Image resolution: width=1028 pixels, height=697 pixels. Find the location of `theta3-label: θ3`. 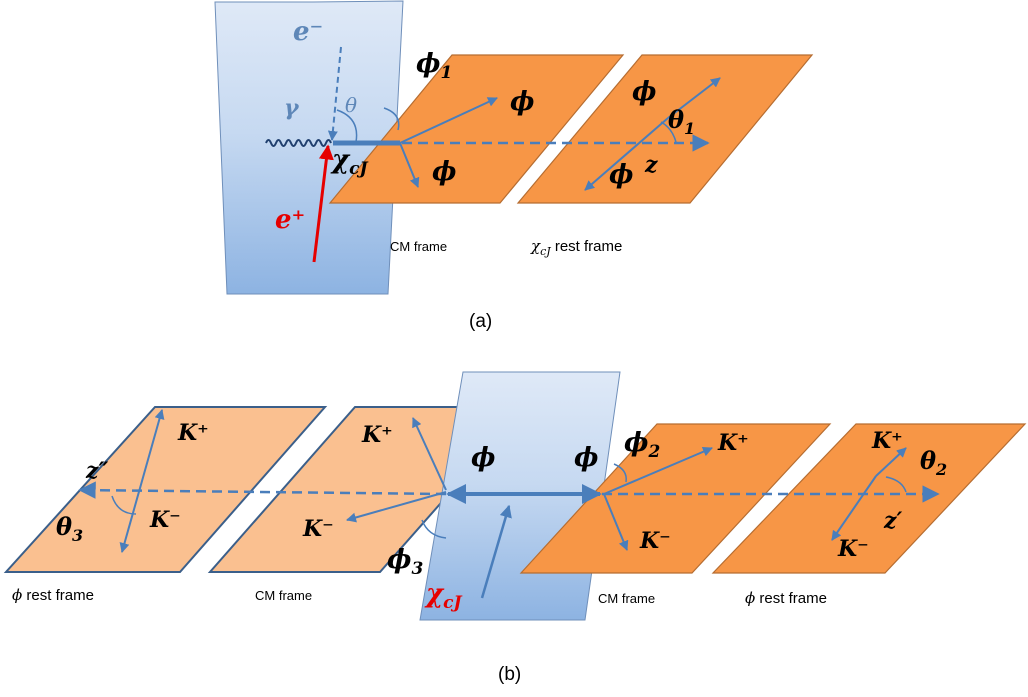

theta3-label: θ3 is located at coordinates (69, 528).